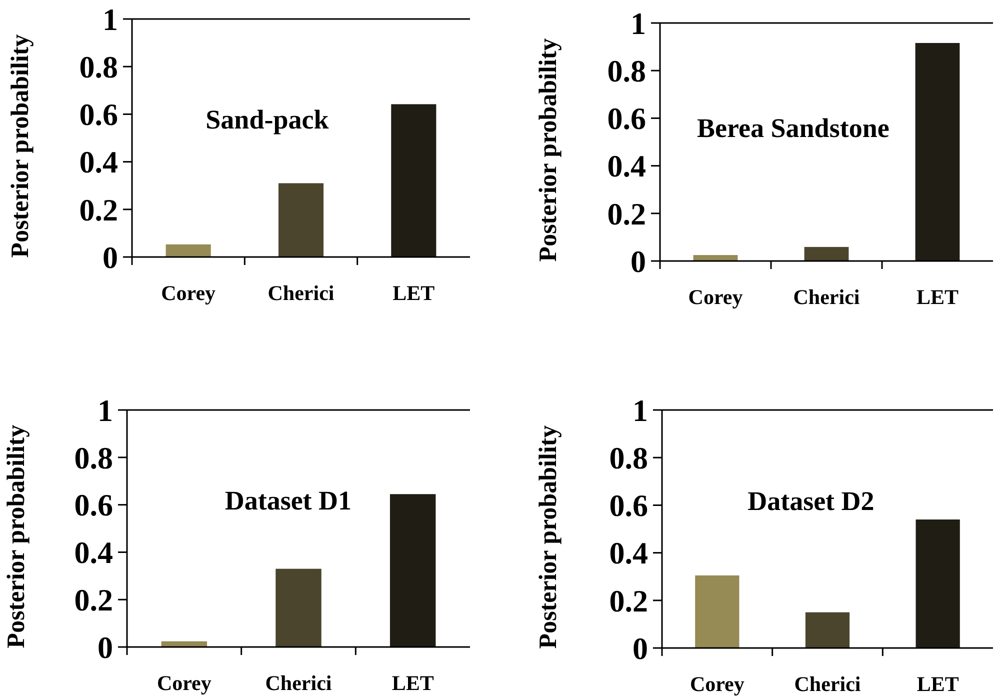  What do you see at coordinates (267, 119) in the screenshot?
I see `text: Sand-pack` at bounding box center [267, 119].